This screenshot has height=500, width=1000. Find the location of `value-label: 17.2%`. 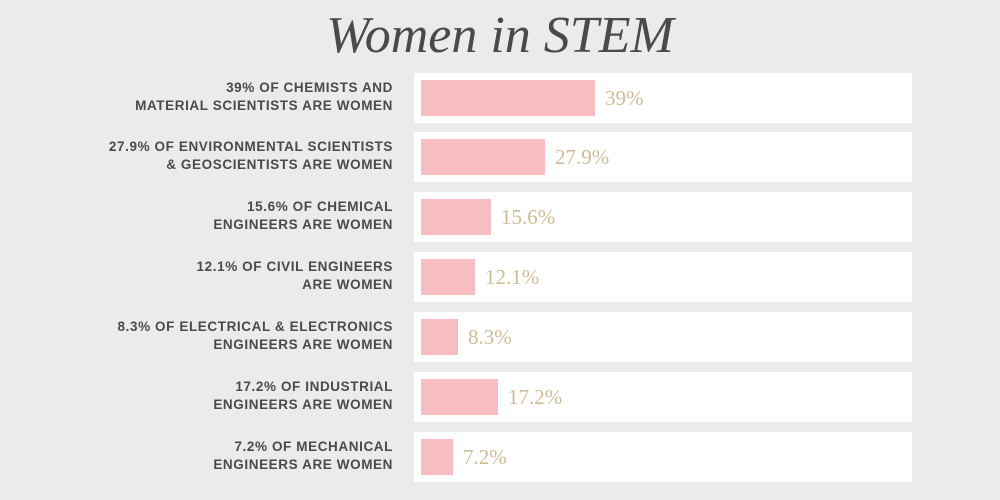

value-label: 17.2% is located at coordinates (535, 397).